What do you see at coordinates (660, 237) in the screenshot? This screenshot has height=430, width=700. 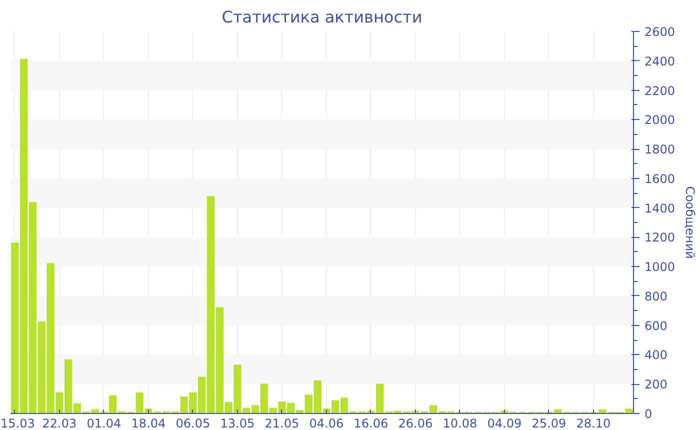 I see `y-tick-label: 1200` at bounding box center [660, 237].